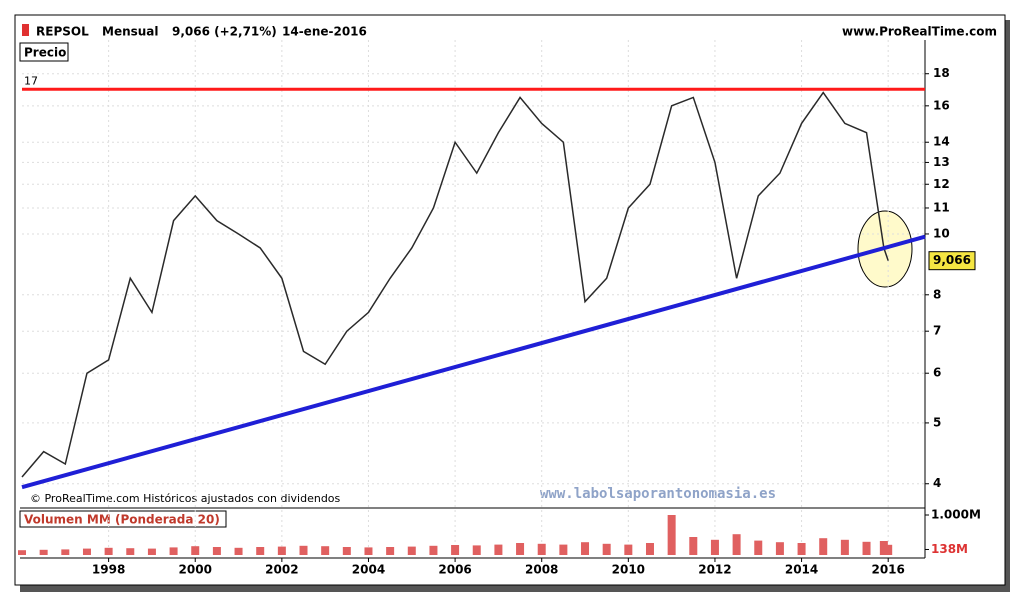  I want to click on volume-title: Volumen MM (Ponderada 20), so click(122, 520).